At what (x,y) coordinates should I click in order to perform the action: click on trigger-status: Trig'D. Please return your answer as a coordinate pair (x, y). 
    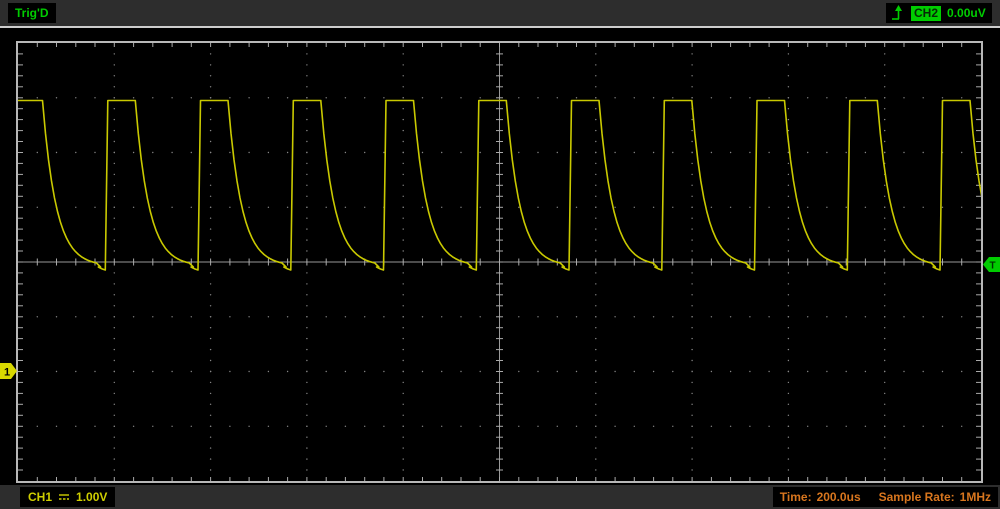
    Looking at the image, I should click on (32, 13).